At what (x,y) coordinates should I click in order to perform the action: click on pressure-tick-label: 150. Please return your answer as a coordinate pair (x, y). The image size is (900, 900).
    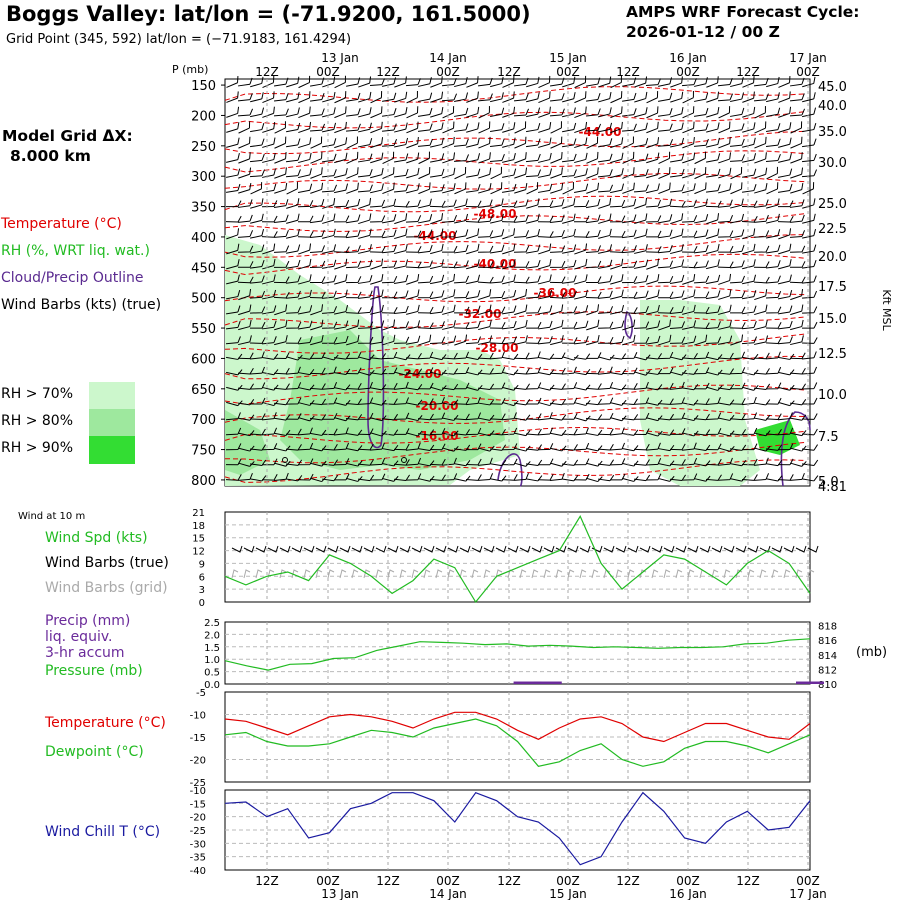
    Looking at the image, I should click on (203, 86).